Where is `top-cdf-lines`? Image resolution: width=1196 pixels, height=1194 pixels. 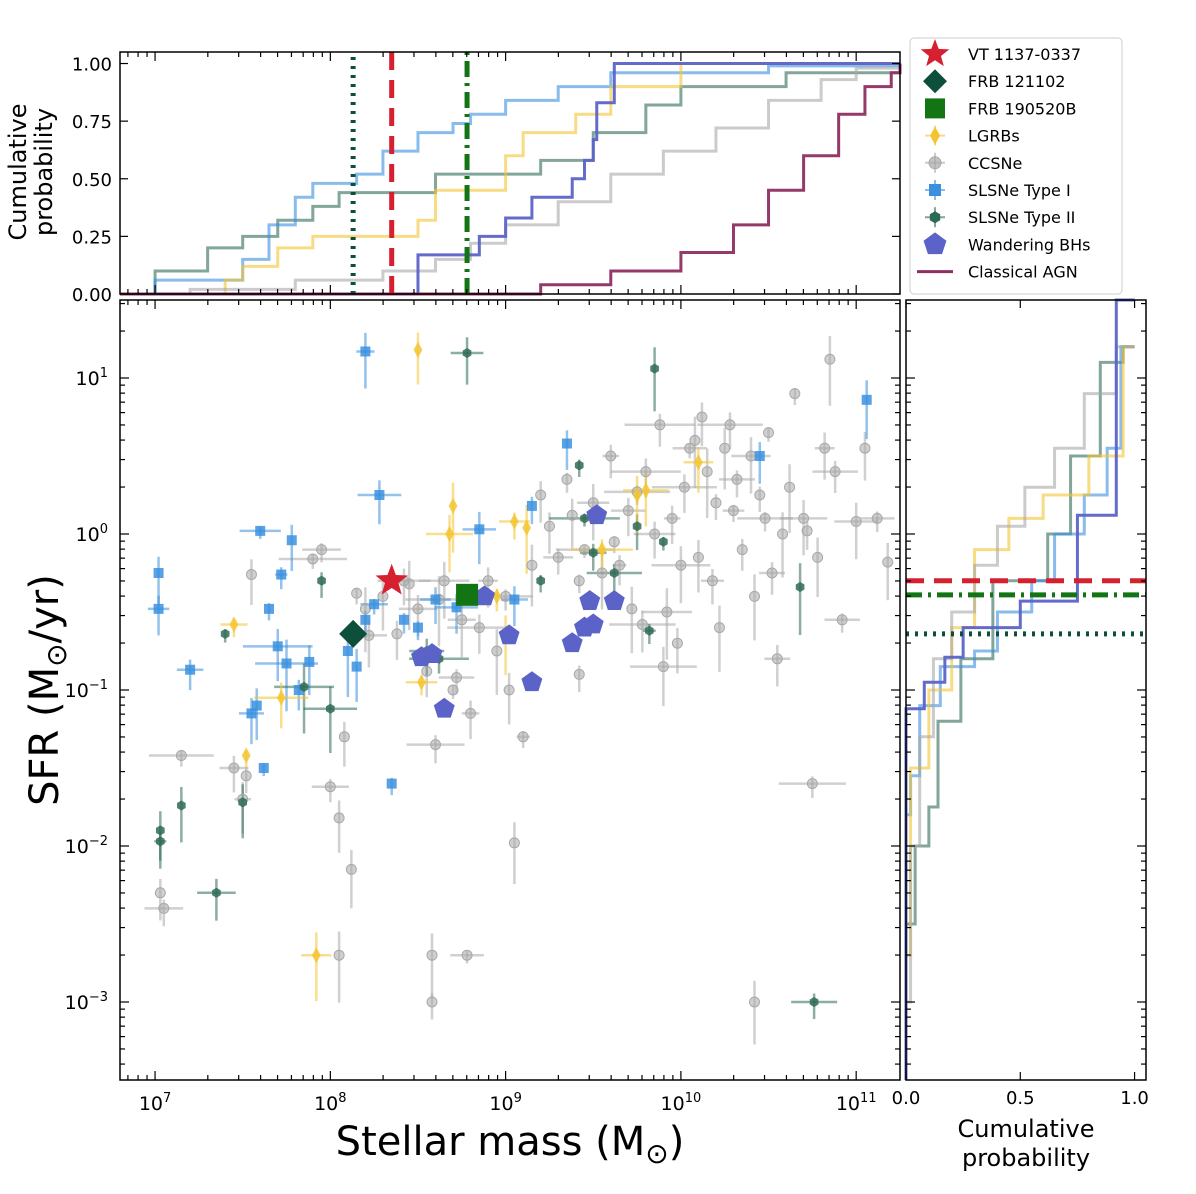
top-cdf-lines is located at coordinates (511, 179).